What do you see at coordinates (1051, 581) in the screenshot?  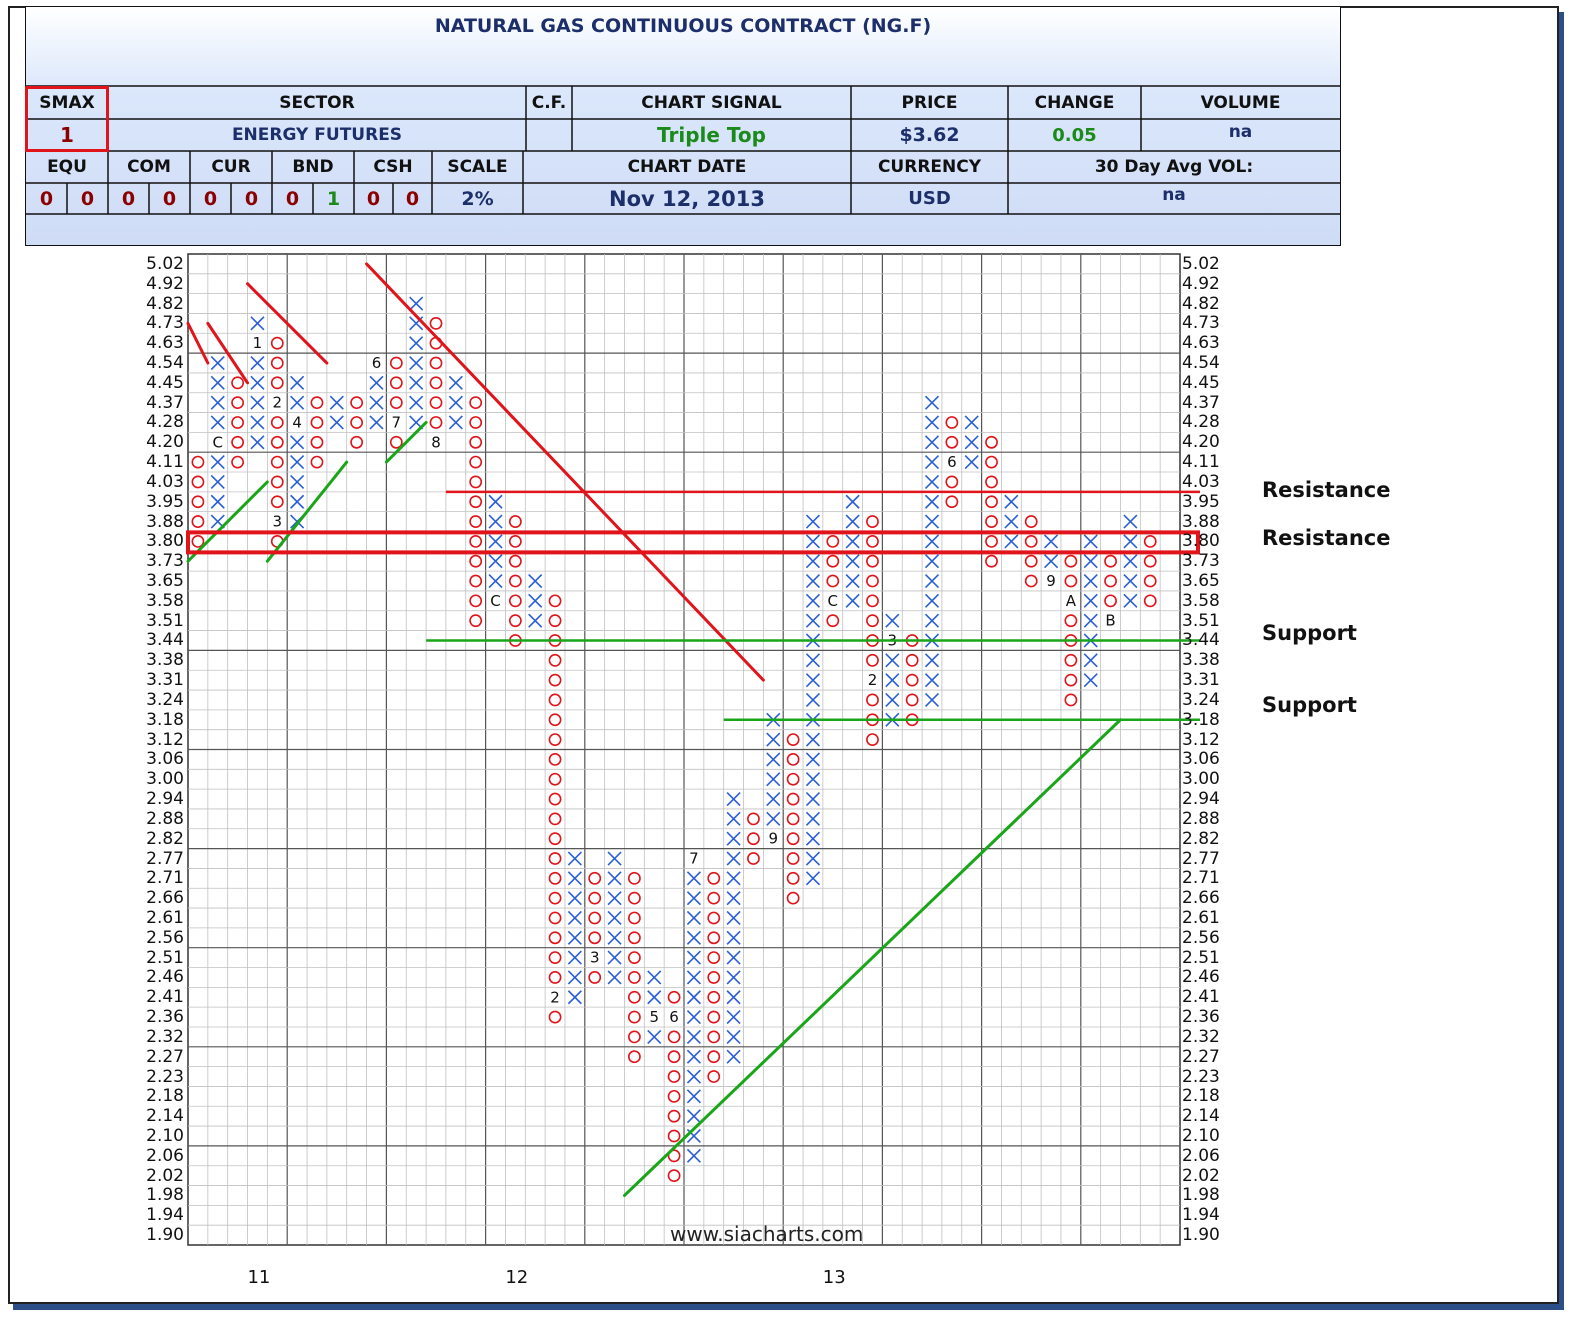 I see `month-marker: 9` at bounding box center [1051, 581].